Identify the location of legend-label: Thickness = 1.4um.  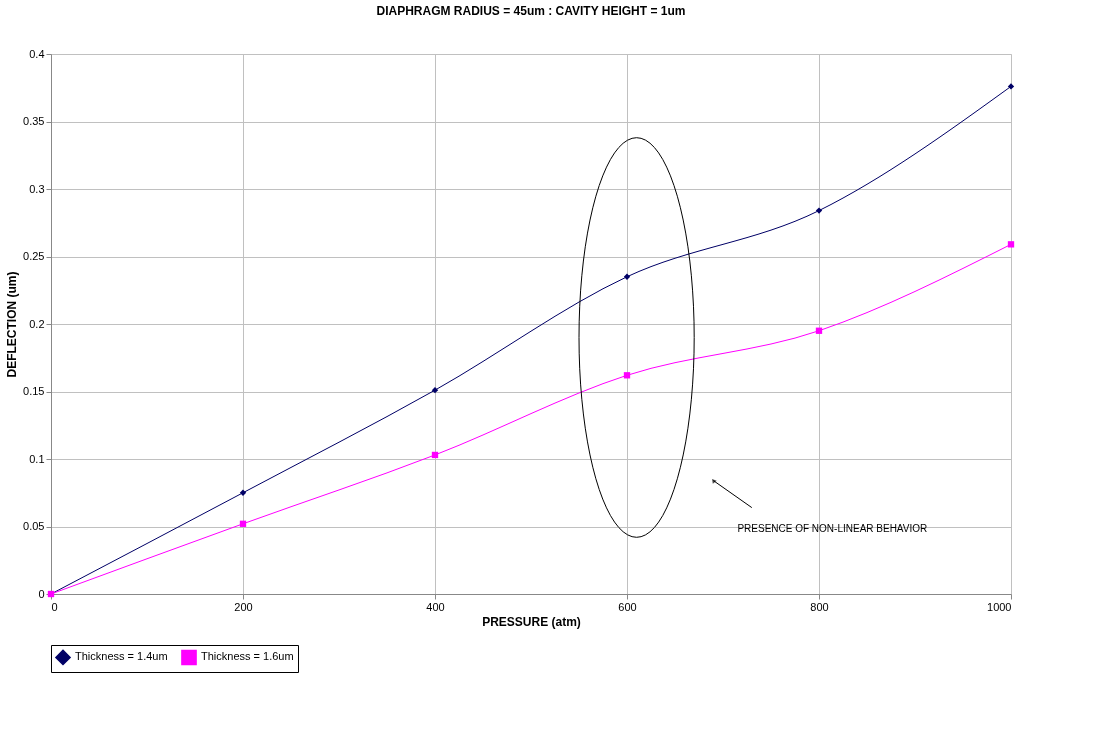
(121, 656).